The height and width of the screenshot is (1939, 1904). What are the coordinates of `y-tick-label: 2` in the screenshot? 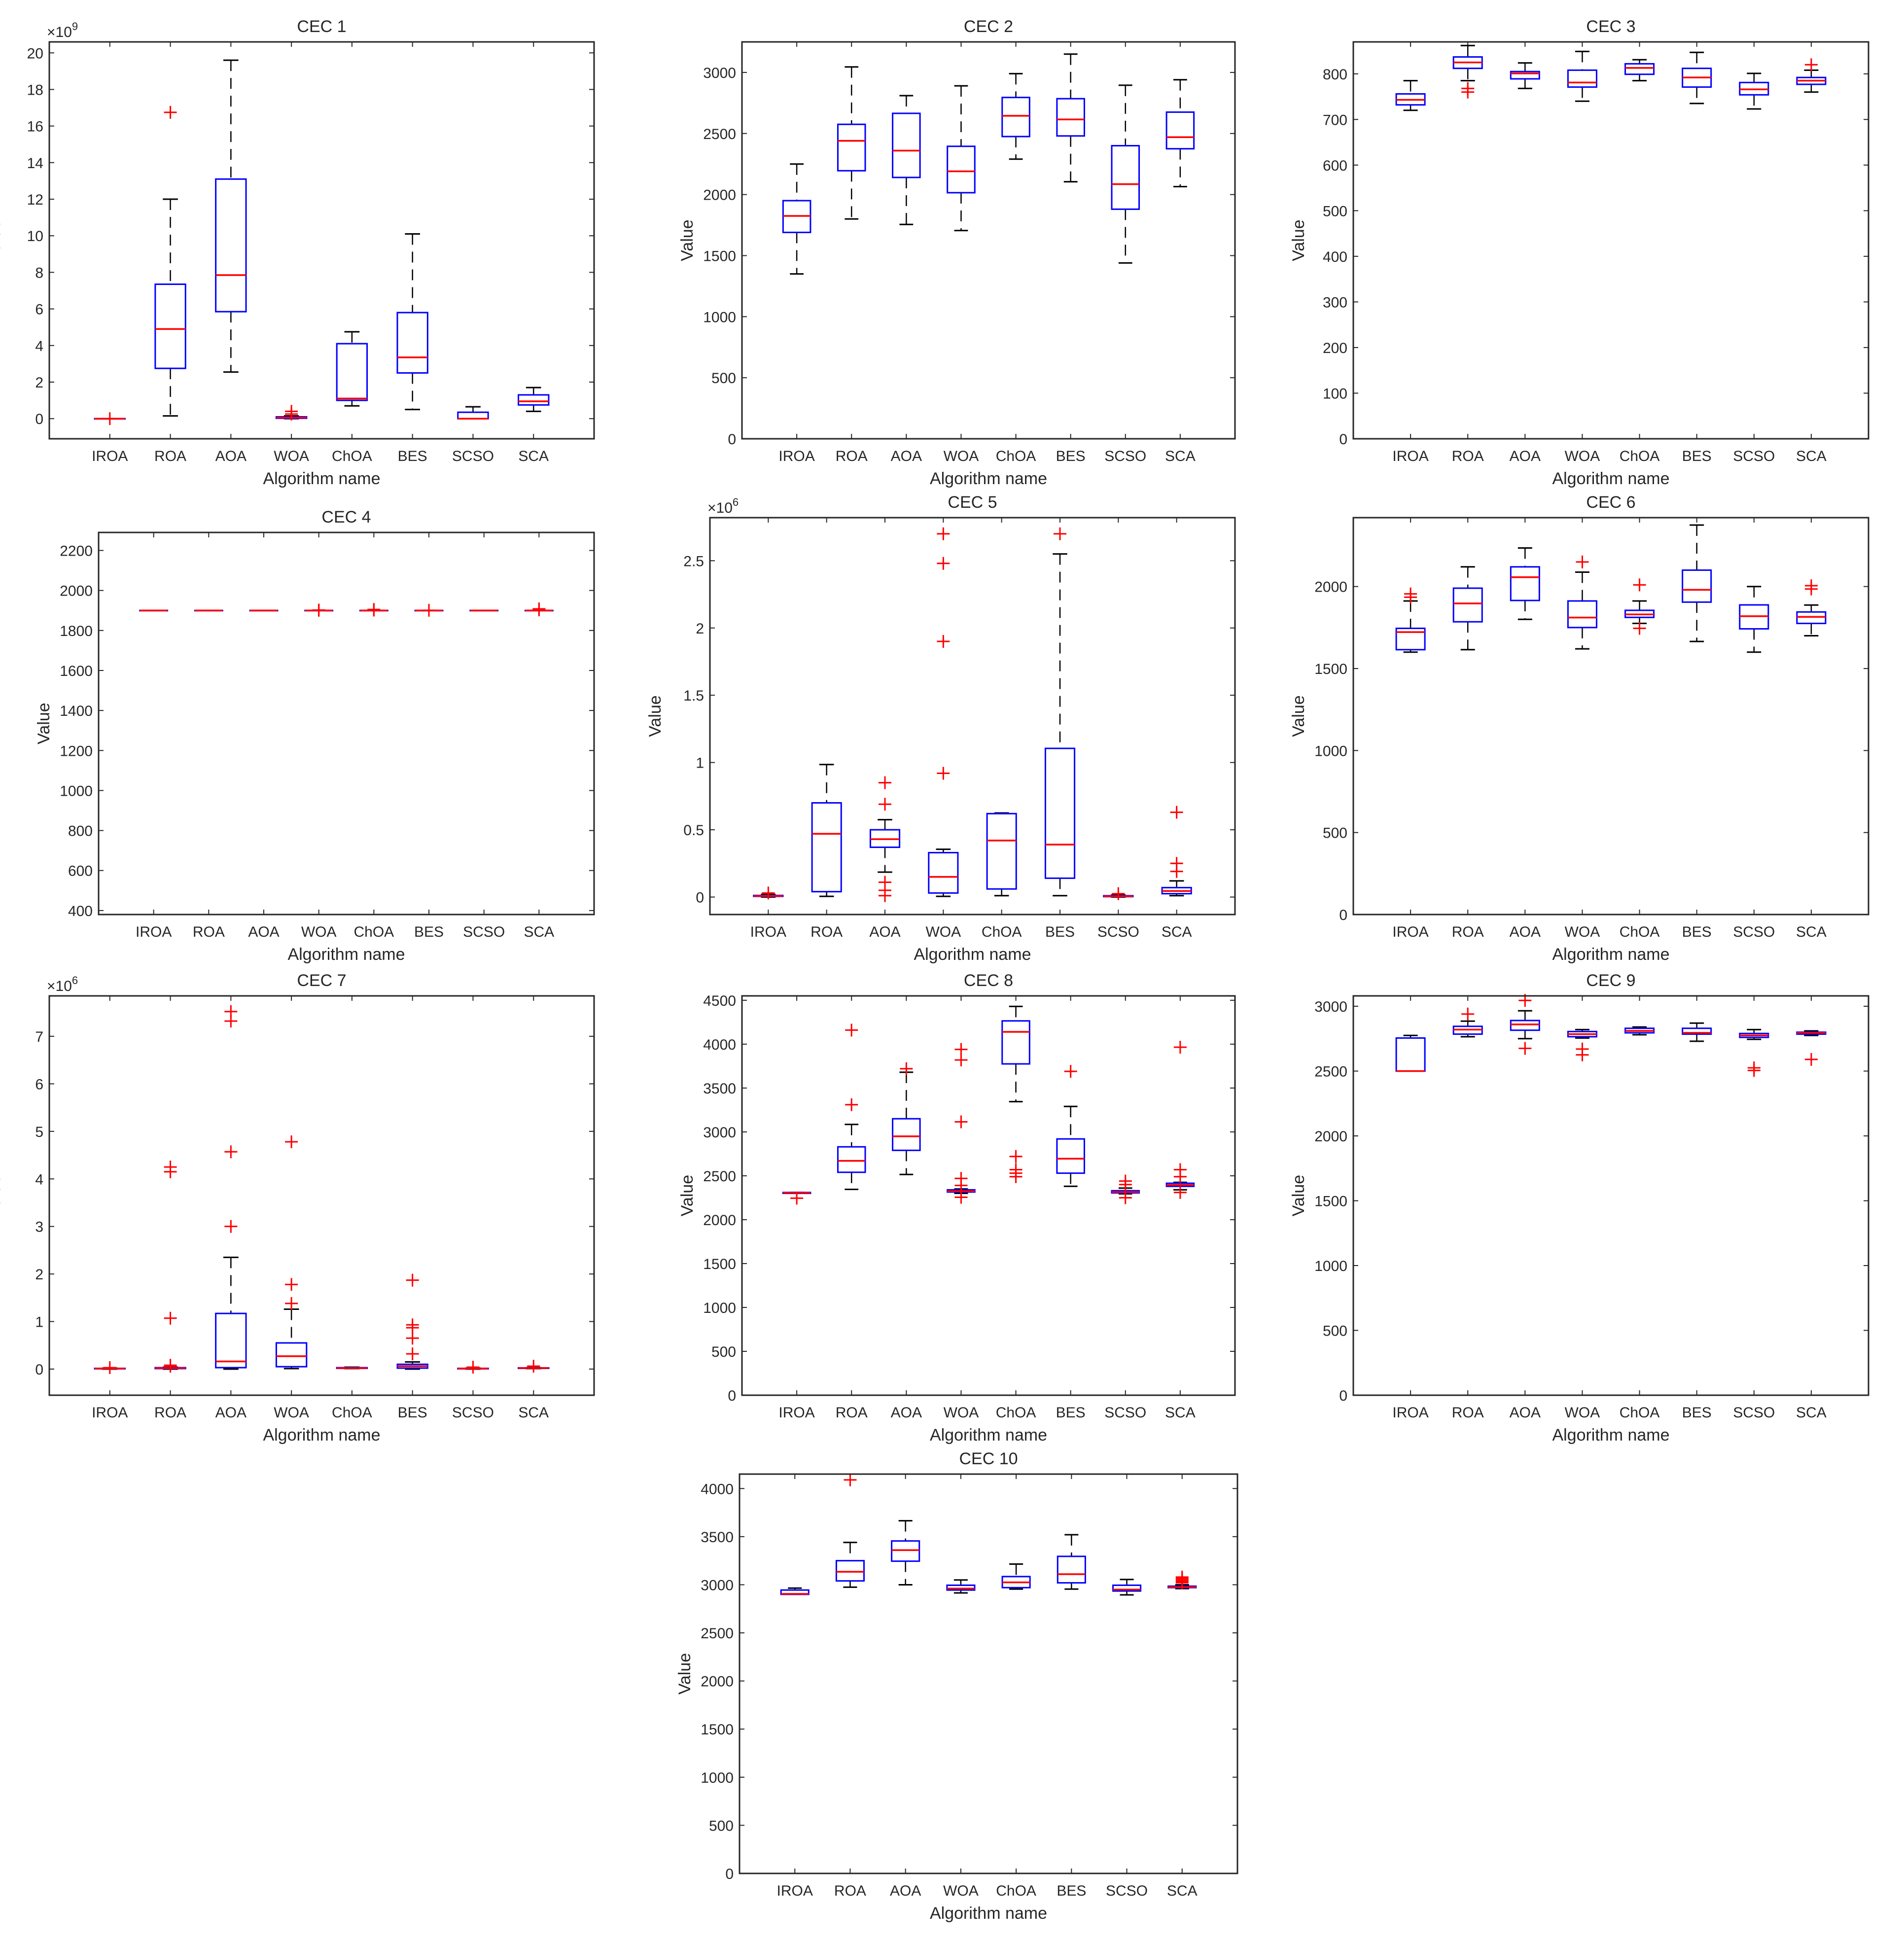 It's located at (39, 1275).